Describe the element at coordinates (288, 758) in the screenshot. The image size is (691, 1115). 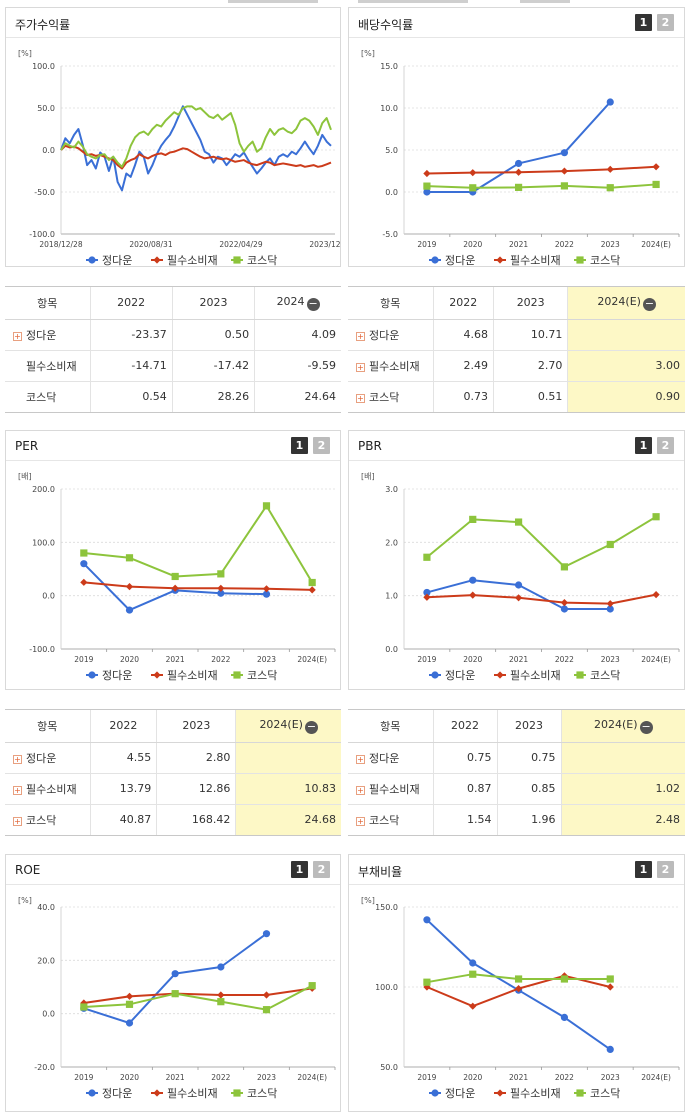
I see `table-cell` at that location.